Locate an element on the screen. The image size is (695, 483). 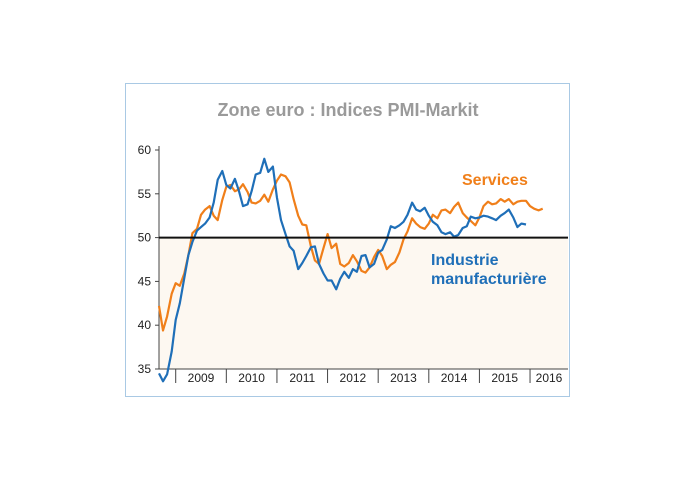
chart-title: Zone euro : Indices PMI-Markit is located at coordinates (347, 110).